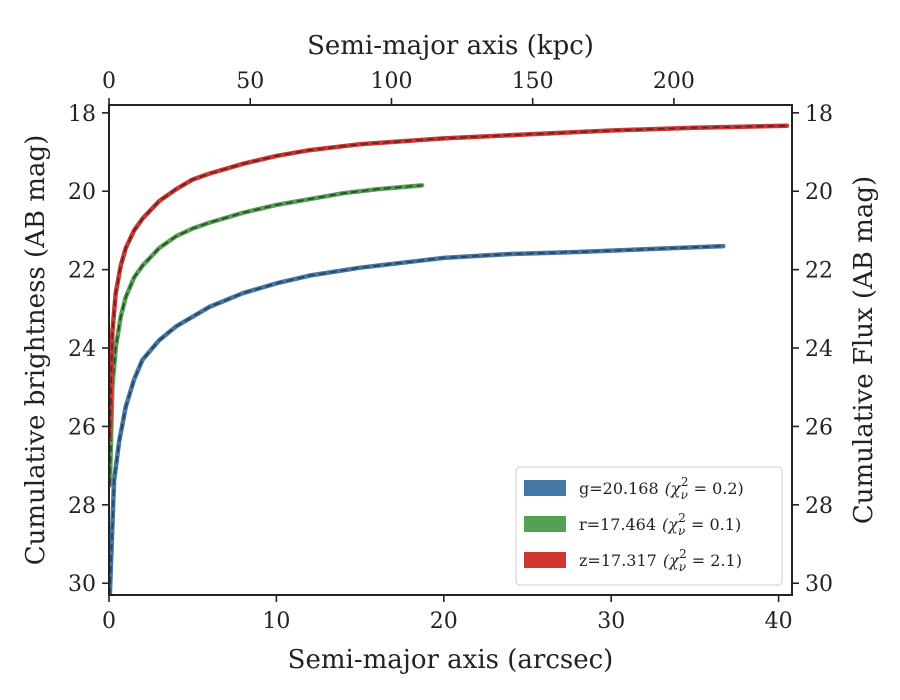 The image size is (900, 700). Describe the element at coordinates (864, 350) in the screenshot. I see `right-y-axis-title: Cumulative Flux (AB mag)` at that location.